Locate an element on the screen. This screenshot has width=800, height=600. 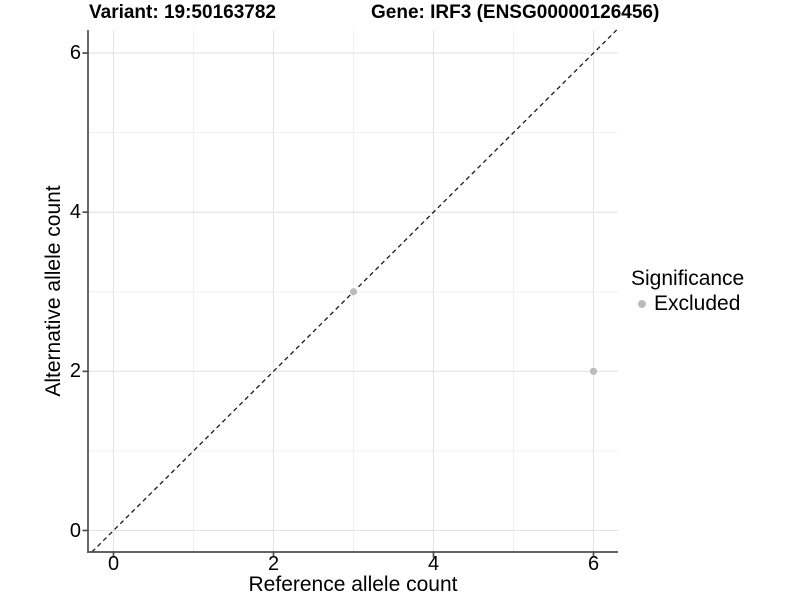
x-tick-label: 6 is located at coordinates (593, 564).